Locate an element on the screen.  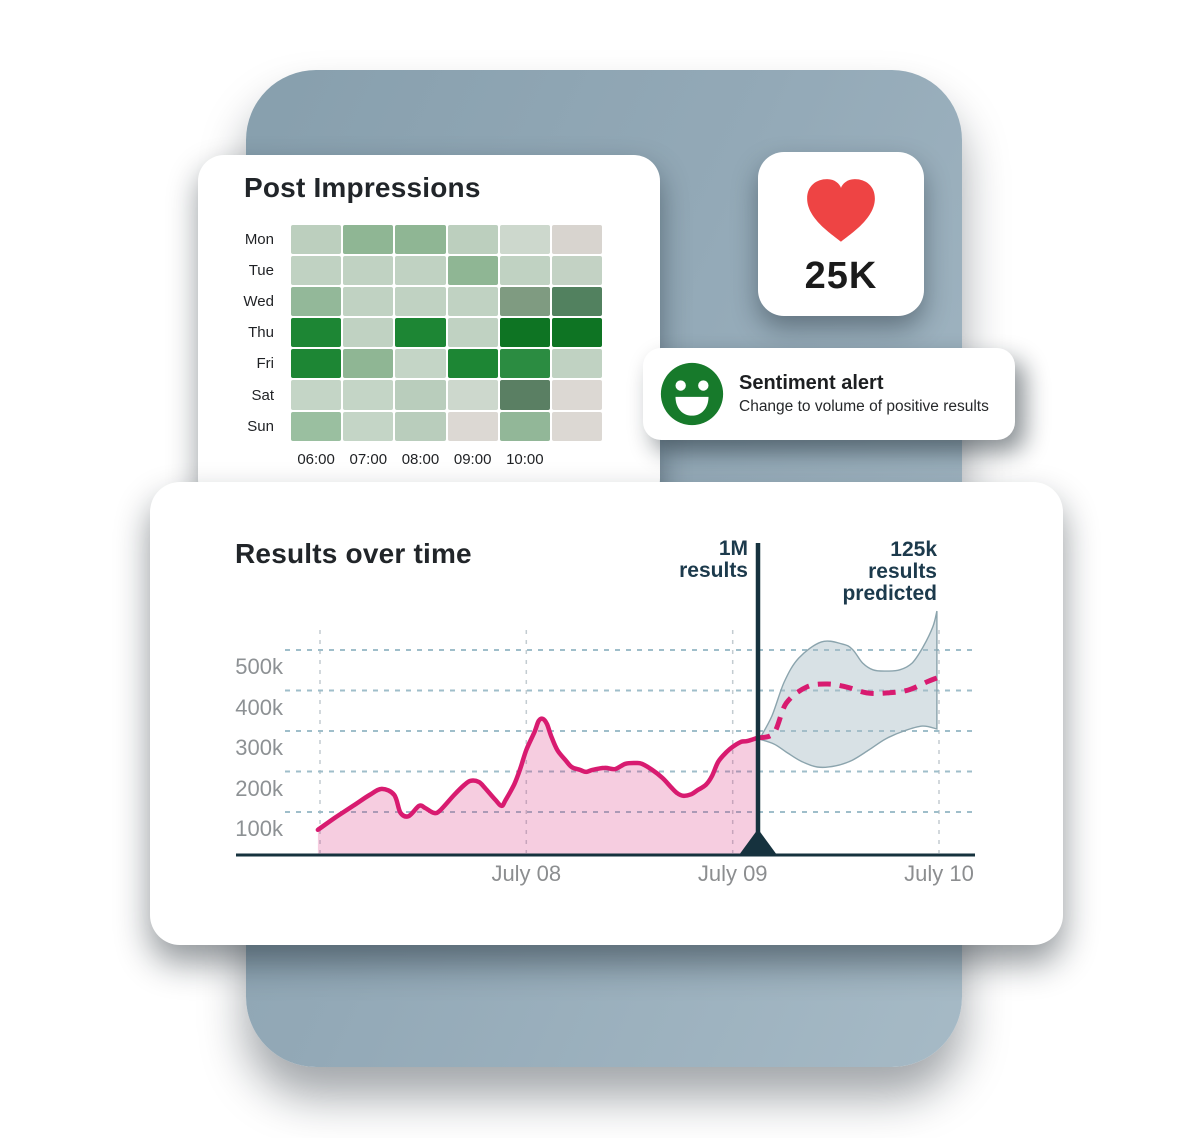
heatmap-time-label: 09:00 is located at coordinates (472, 459).